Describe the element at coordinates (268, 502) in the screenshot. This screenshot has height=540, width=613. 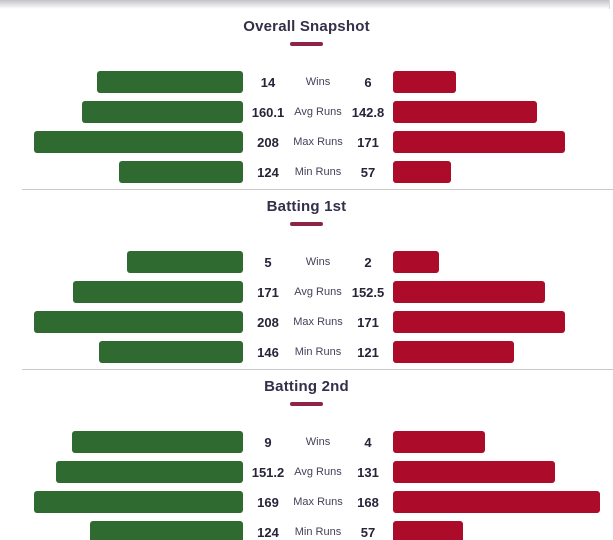
I see `green-value: 169` at that location.